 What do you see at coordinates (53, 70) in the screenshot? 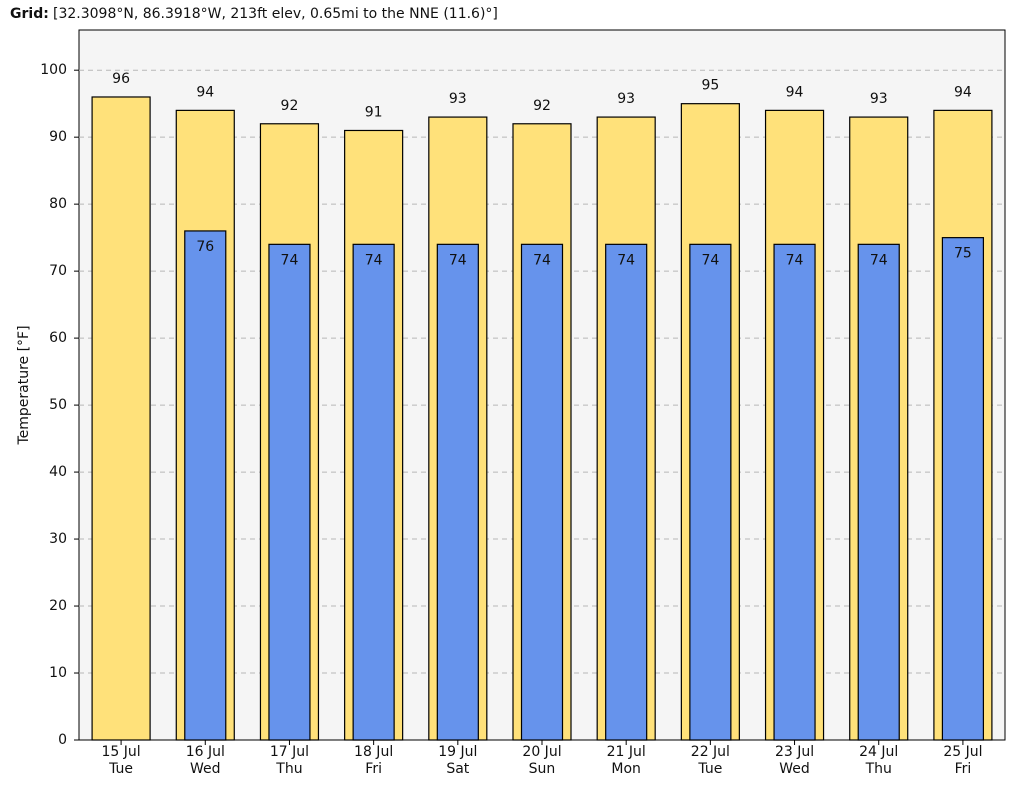
I see `y-tick-label: 100` at bounding box center [53, 70].